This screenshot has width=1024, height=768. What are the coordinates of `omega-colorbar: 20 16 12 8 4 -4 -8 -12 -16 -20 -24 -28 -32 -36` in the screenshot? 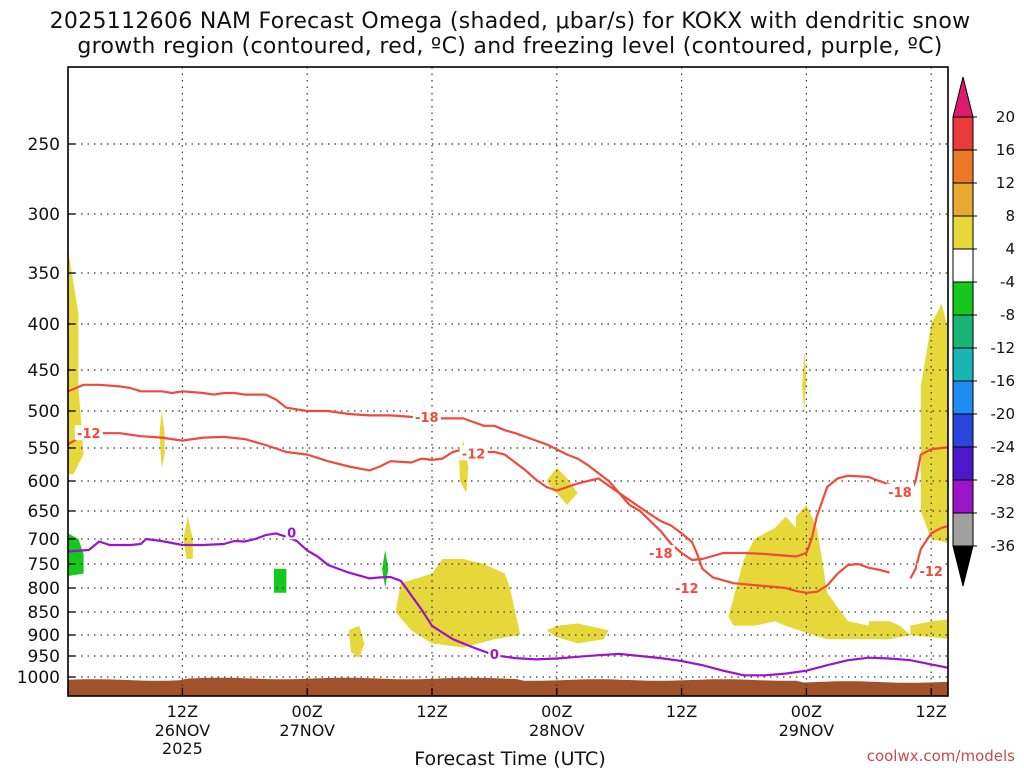 It's located at (984, 331).